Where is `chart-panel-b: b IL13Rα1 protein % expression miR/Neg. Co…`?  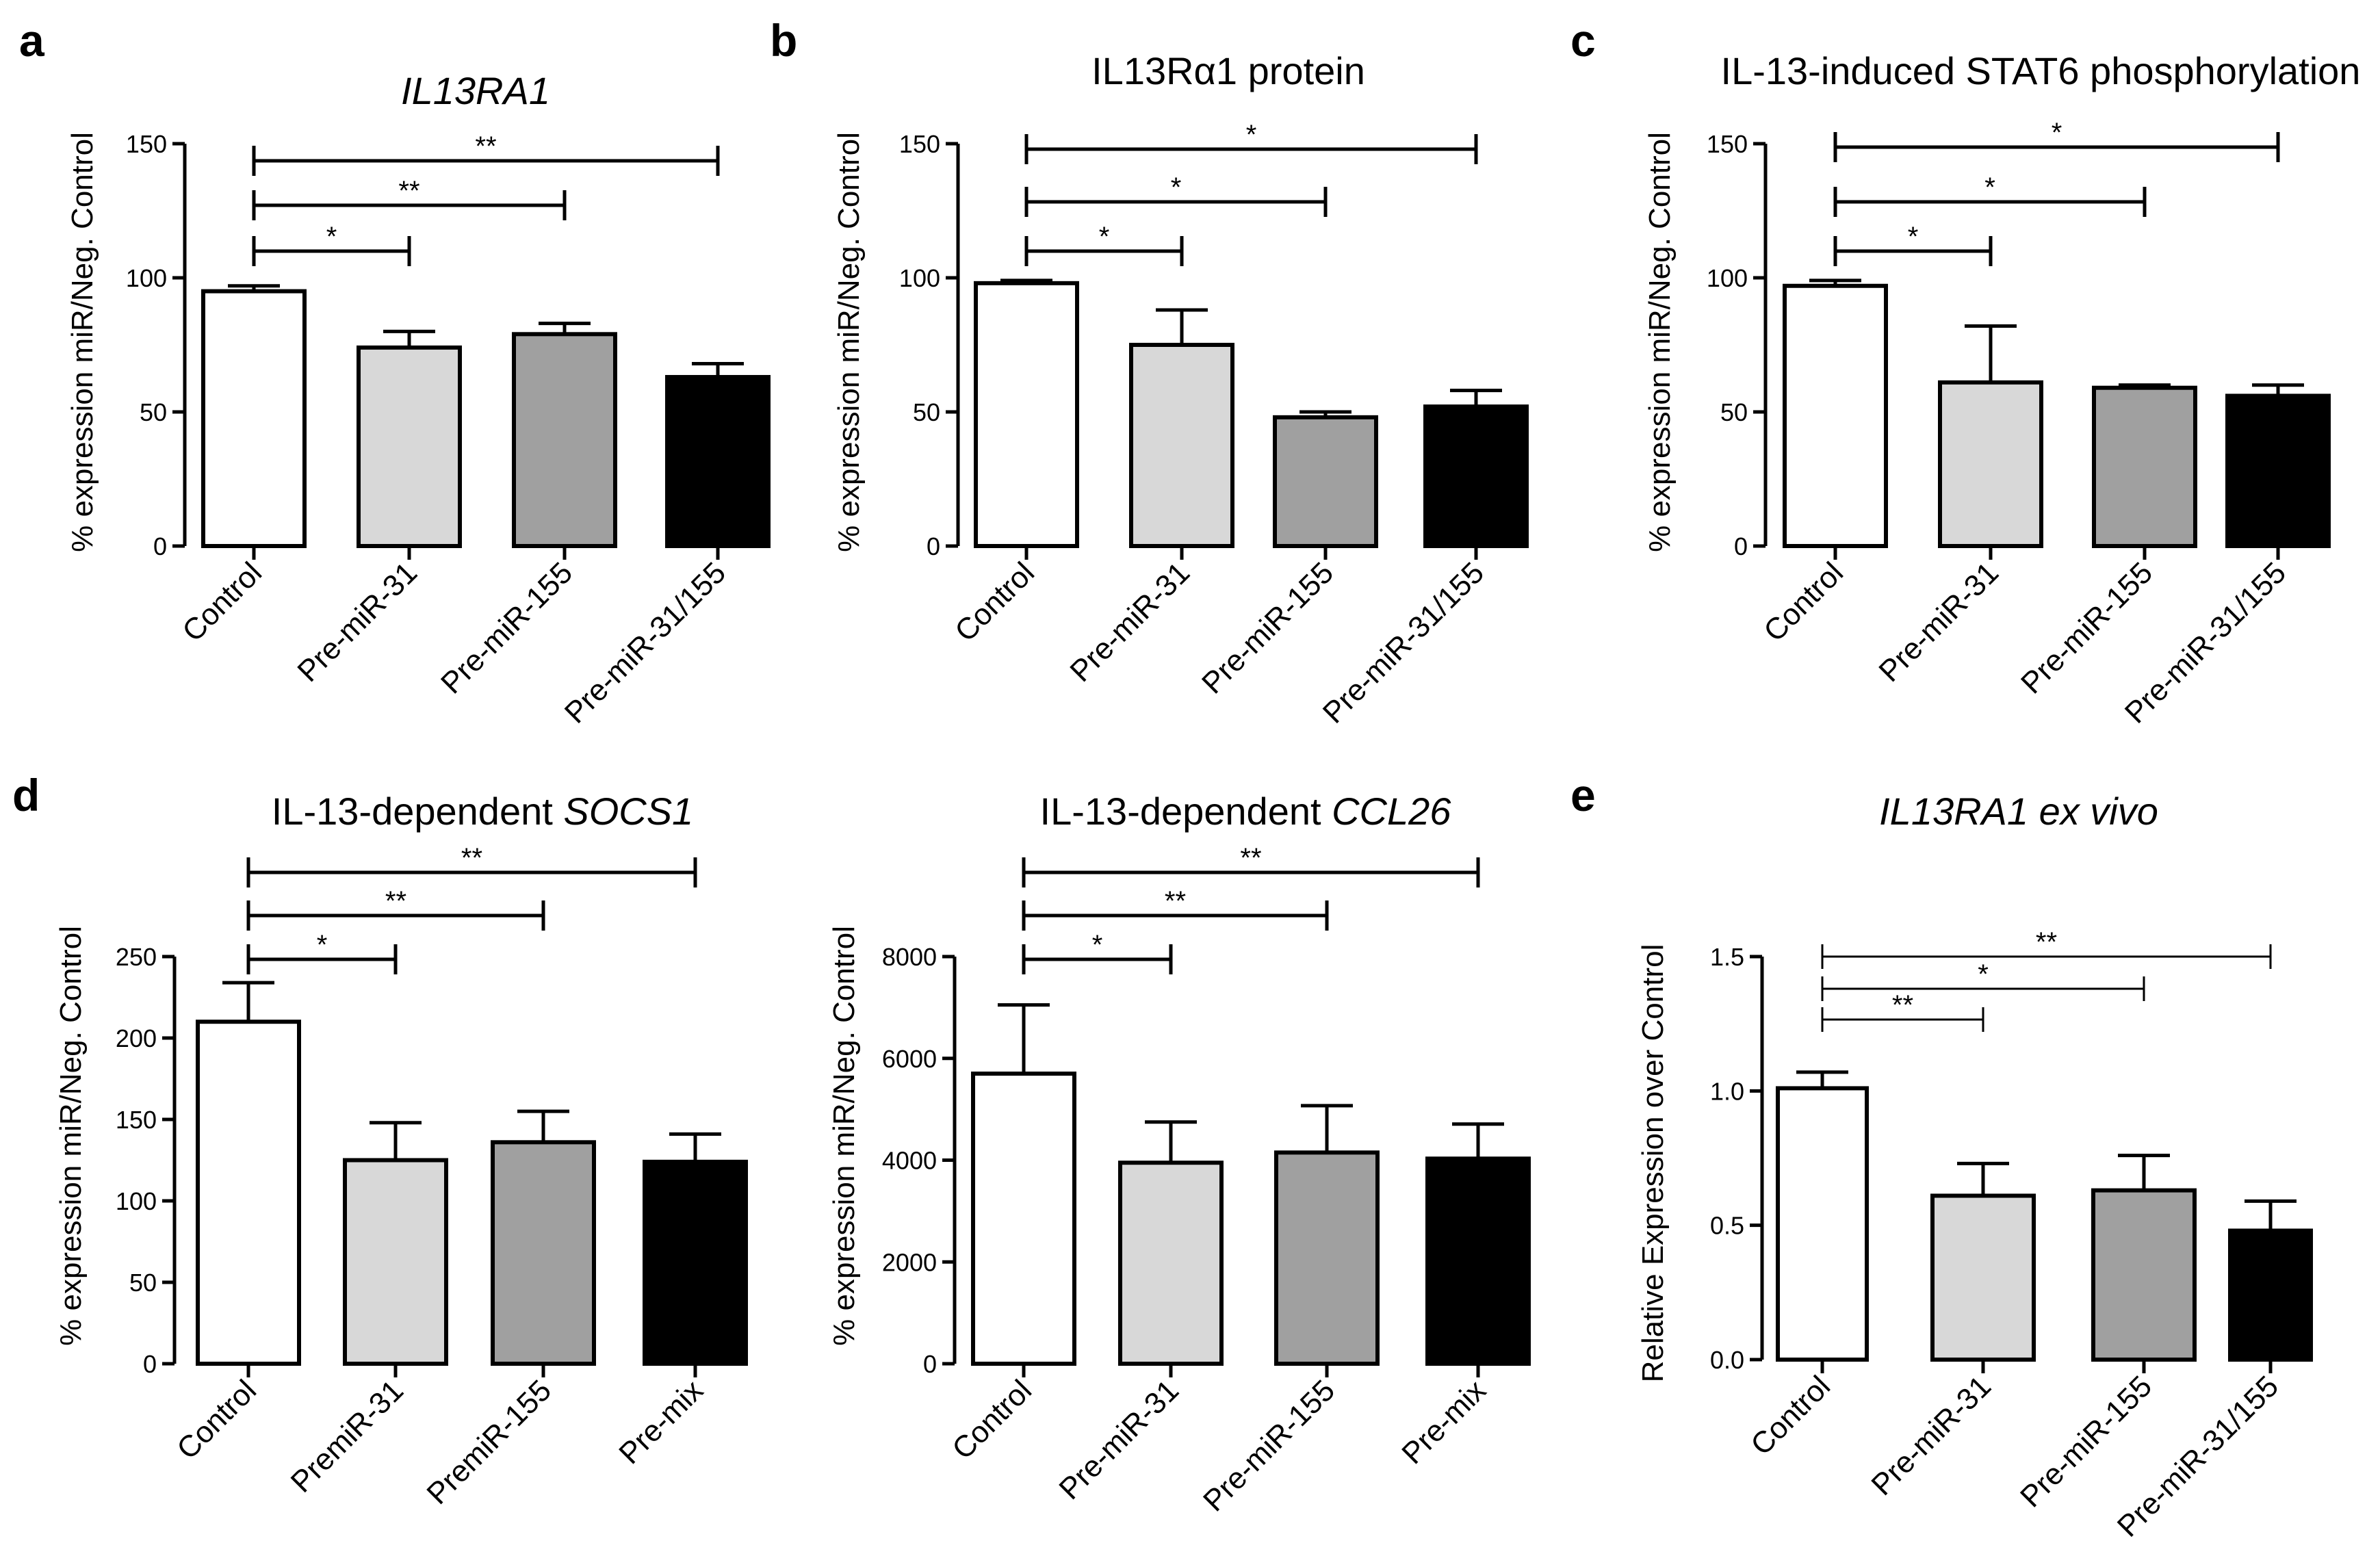
chart-panel-b: b IL13Rα1 protein % expression miR/Neg. Co… is located at coordinates (1149, 372).